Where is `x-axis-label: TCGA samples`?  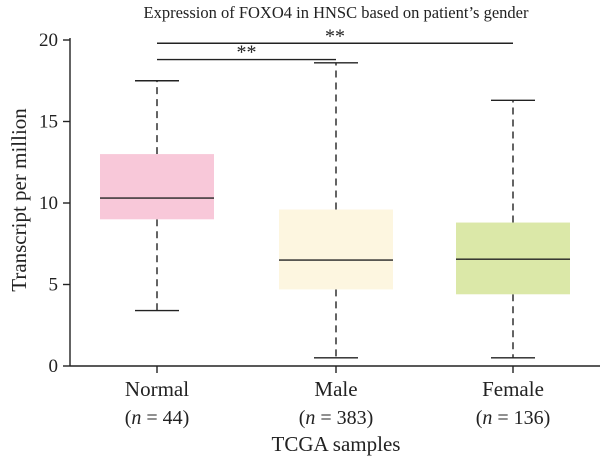
x-axis-label: TCGA samples is located at coordinates (336, 444).